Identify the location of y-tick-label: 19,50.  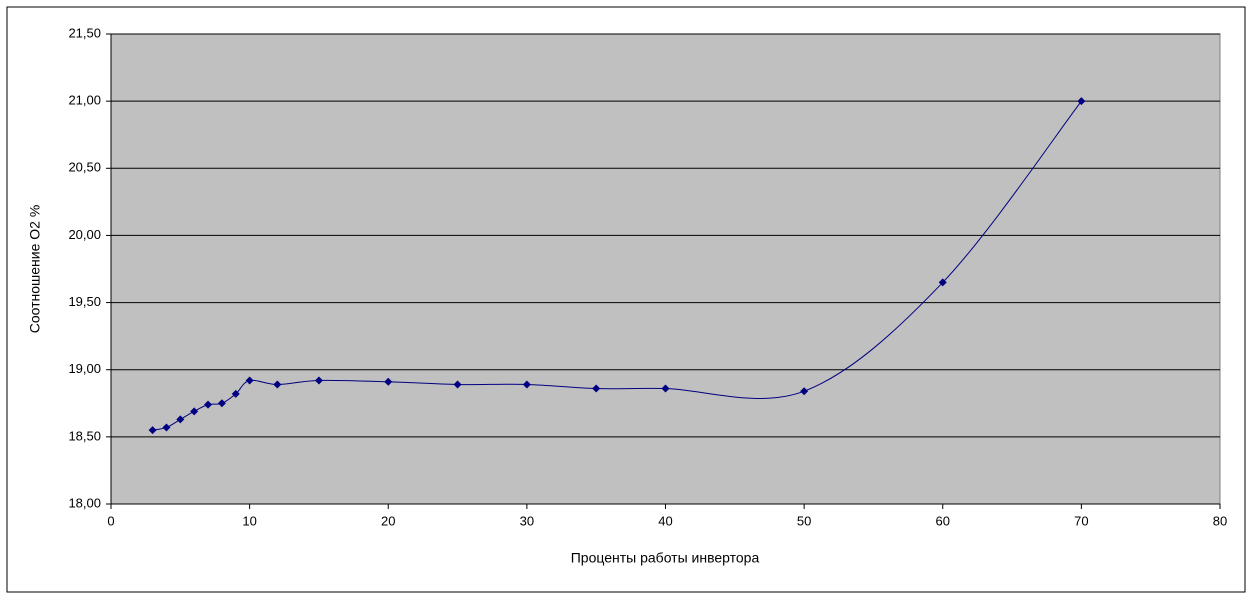
(84, 301).